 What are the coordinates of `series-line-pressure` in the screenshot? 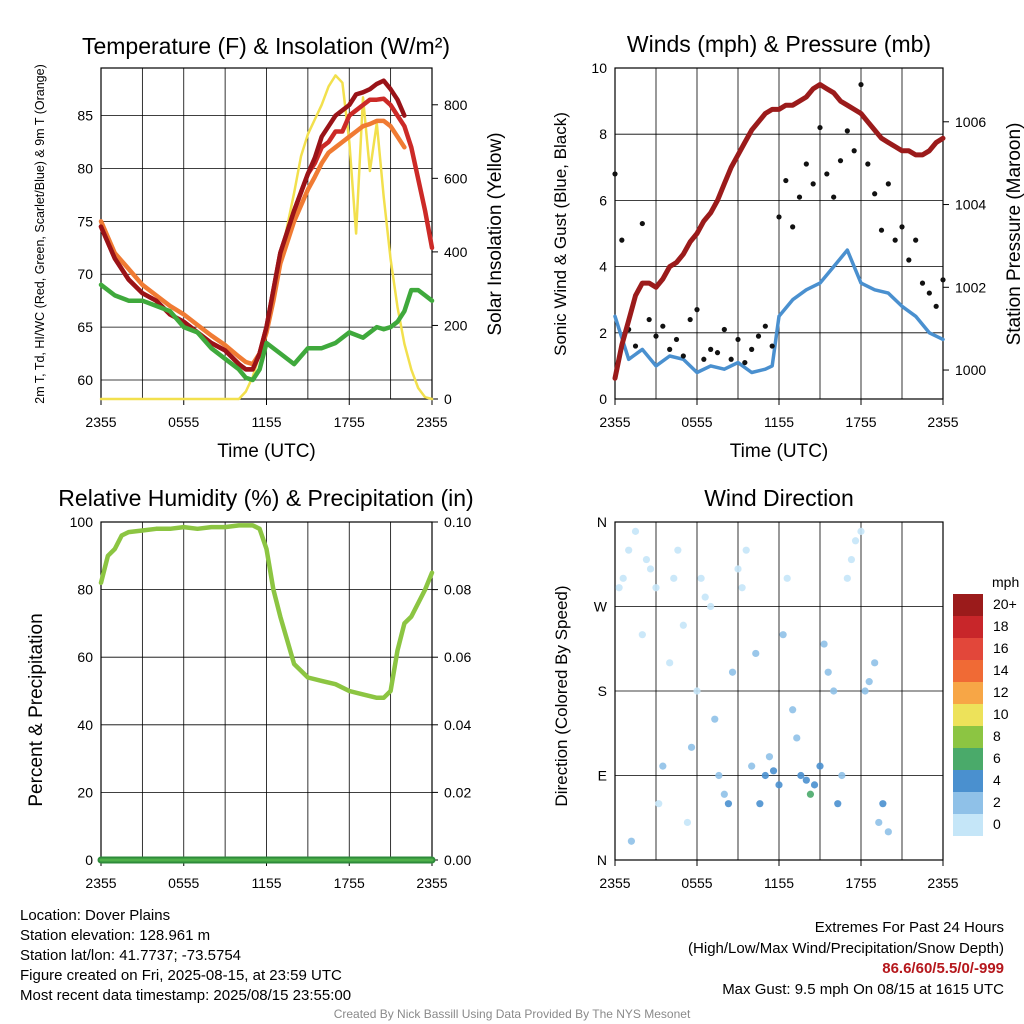 It's located at (779, 231).